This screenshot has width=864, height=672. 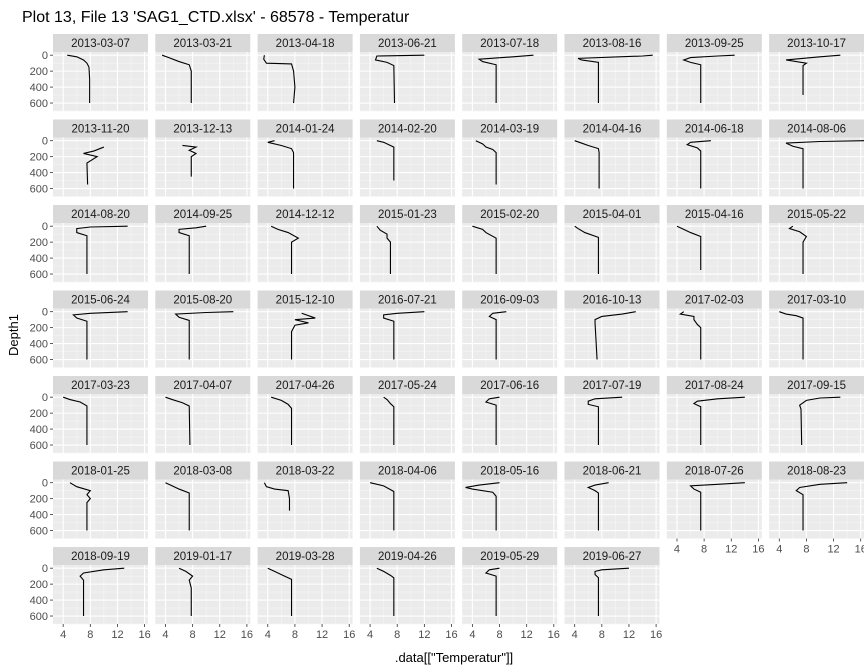 I want to click on facet-label: 2015-06-24, so click(x=100, y=301).